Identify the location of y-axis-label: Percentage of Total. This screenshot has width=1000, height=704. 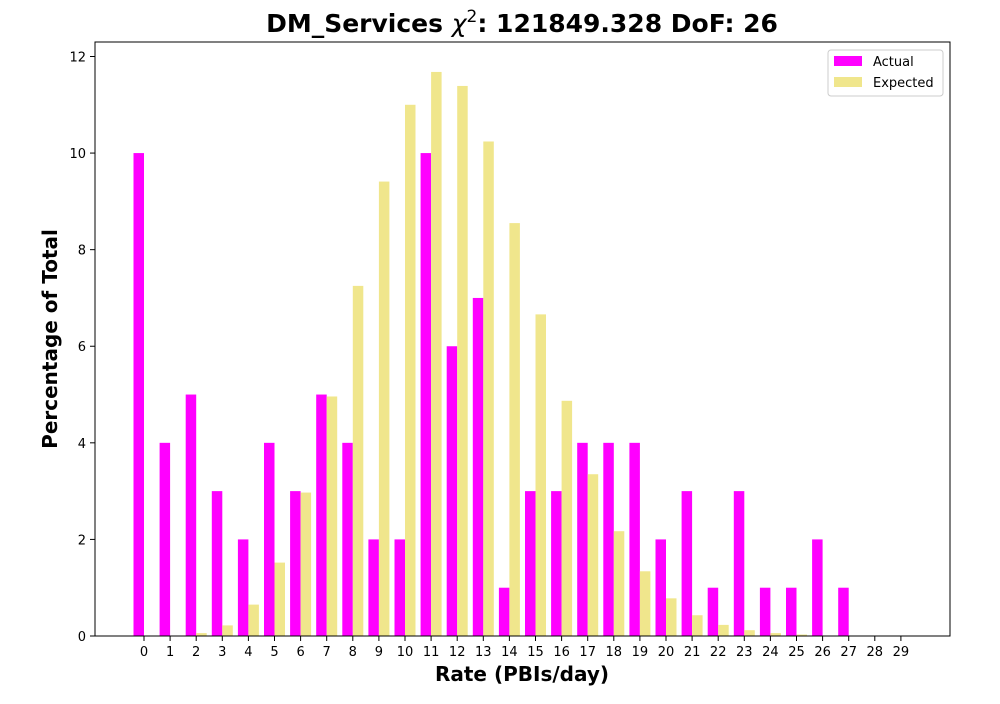
(50, 339).